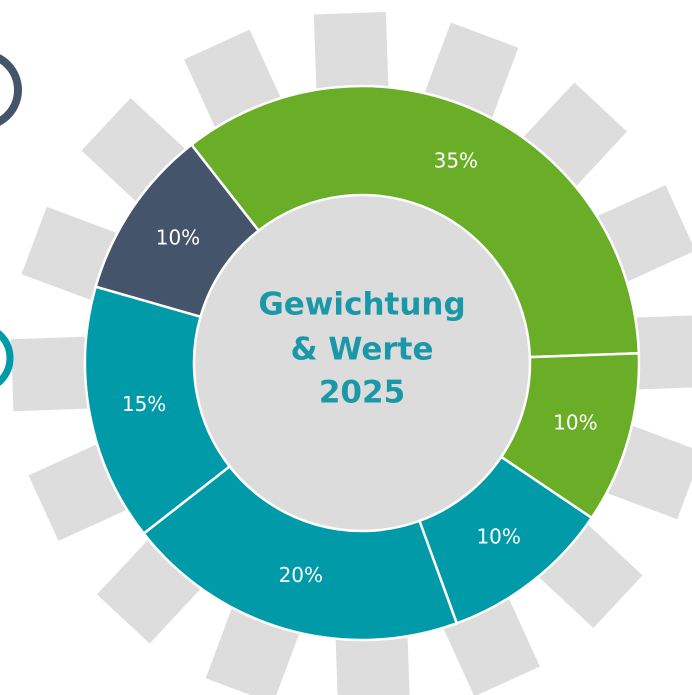 The height and width of the screenshot is (695, 692). Describe the element at coordinates (361, 350) in the screenshot. I see `center-title: & Werte` at that location.